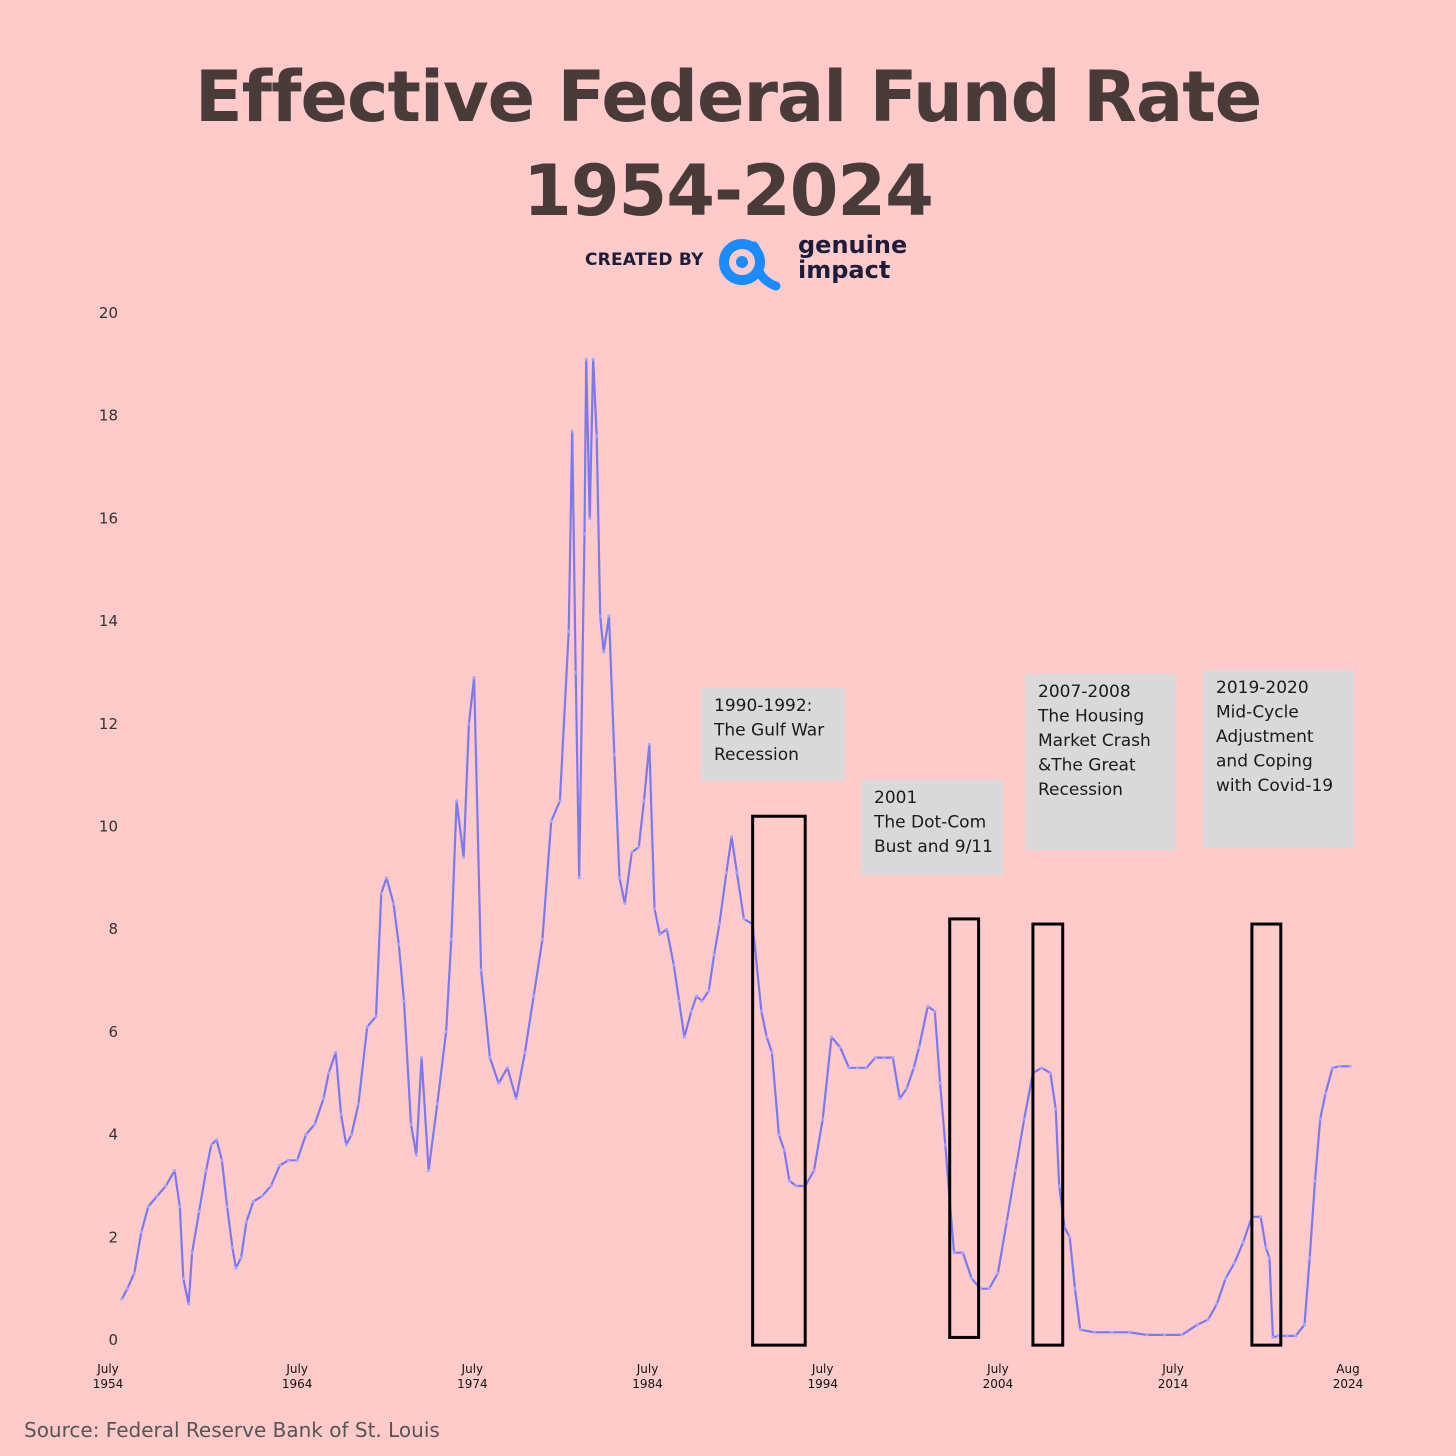 This screenshot has height=1456, width=1456. Describe the element at coordinates (1084, 692) in the screenshot. I see `annotation-text: 2007-2008` at that location.